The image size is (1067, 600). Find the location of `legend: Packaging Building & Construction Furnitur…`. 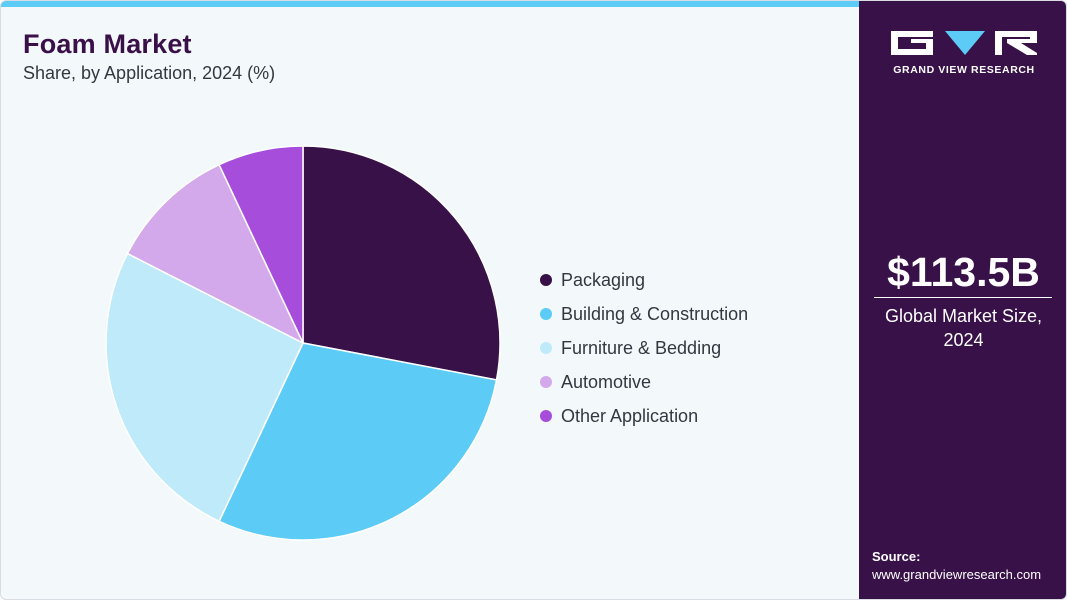

legend: Packaging Building & Construction Furnitur… is located at coordinates (644, 348).